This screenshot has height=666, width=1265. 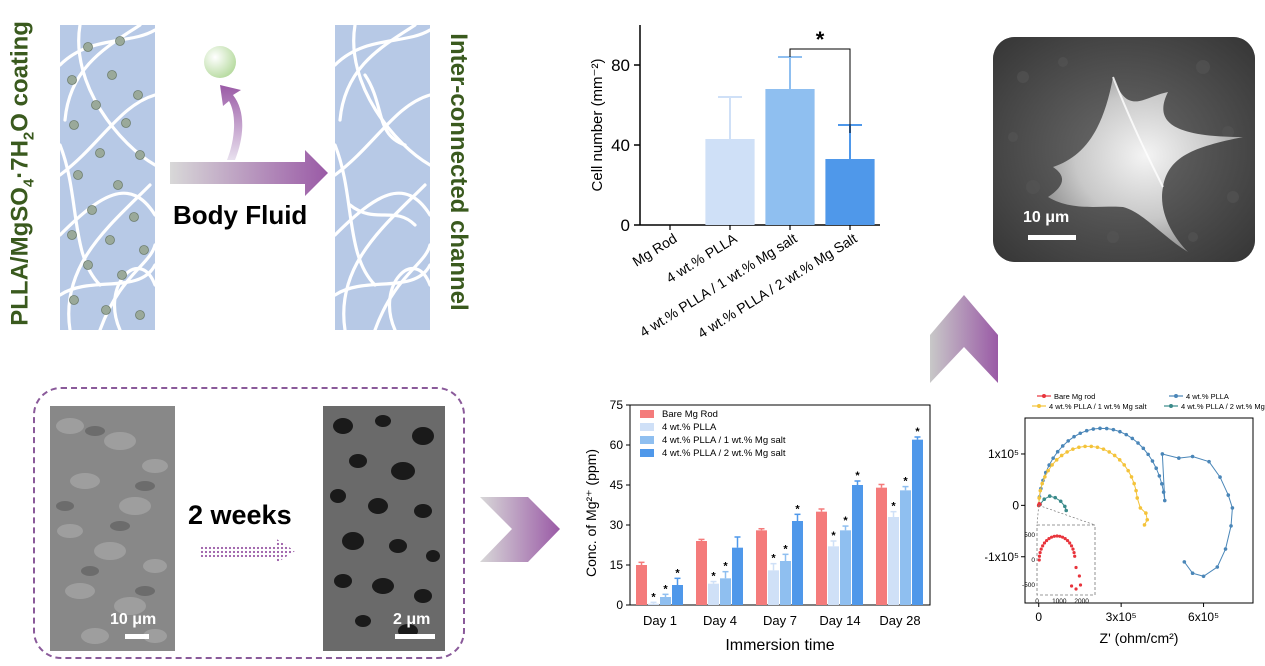 I want to click on eis-inset-y-tick-label: -500, so click(x=1028, y=585).